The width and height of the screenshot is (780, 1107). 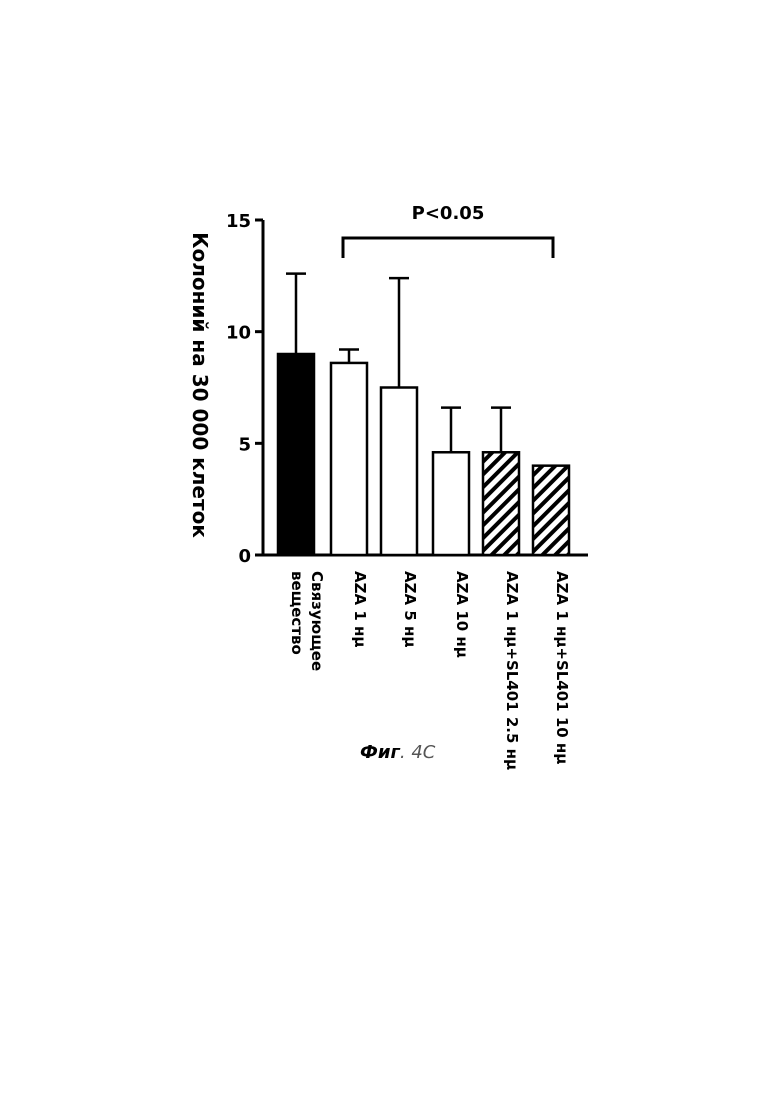 I want to click on figure-caption: Фиг. 4C, so click(x=397, y=752).